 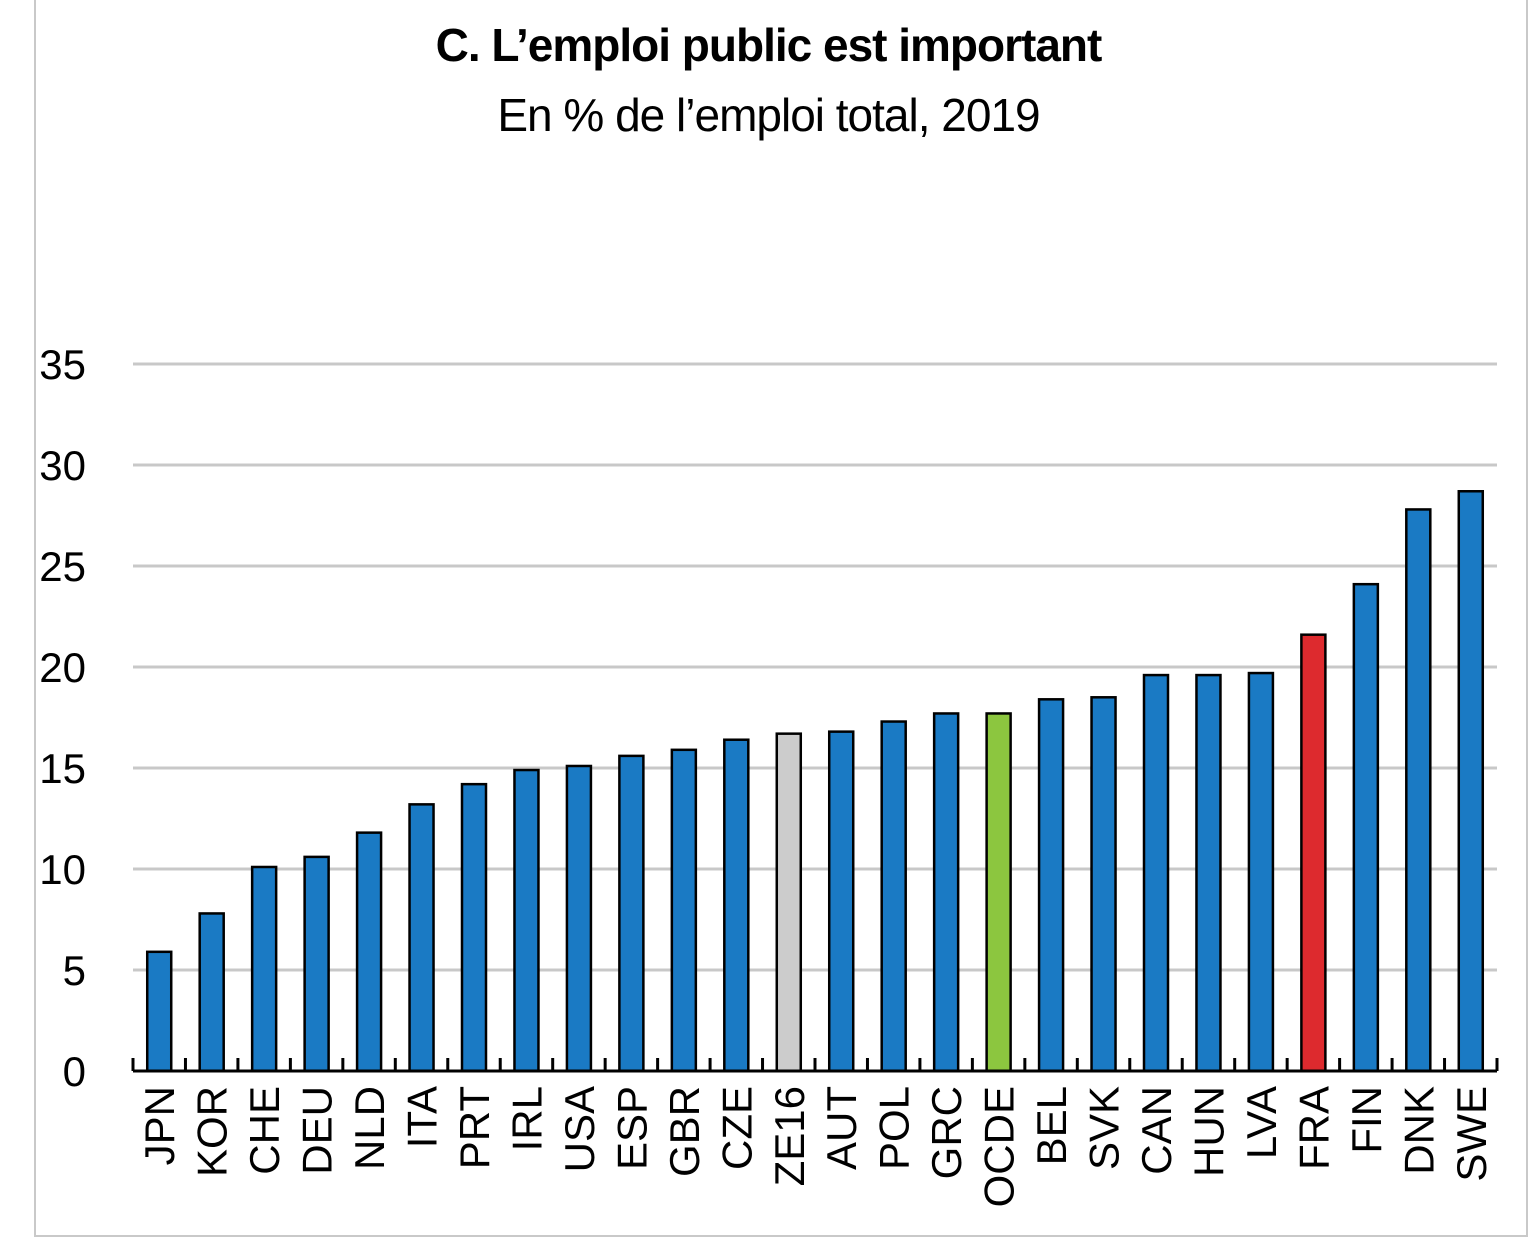 I want to click on bar-bel, so click(x=1051, y=885).